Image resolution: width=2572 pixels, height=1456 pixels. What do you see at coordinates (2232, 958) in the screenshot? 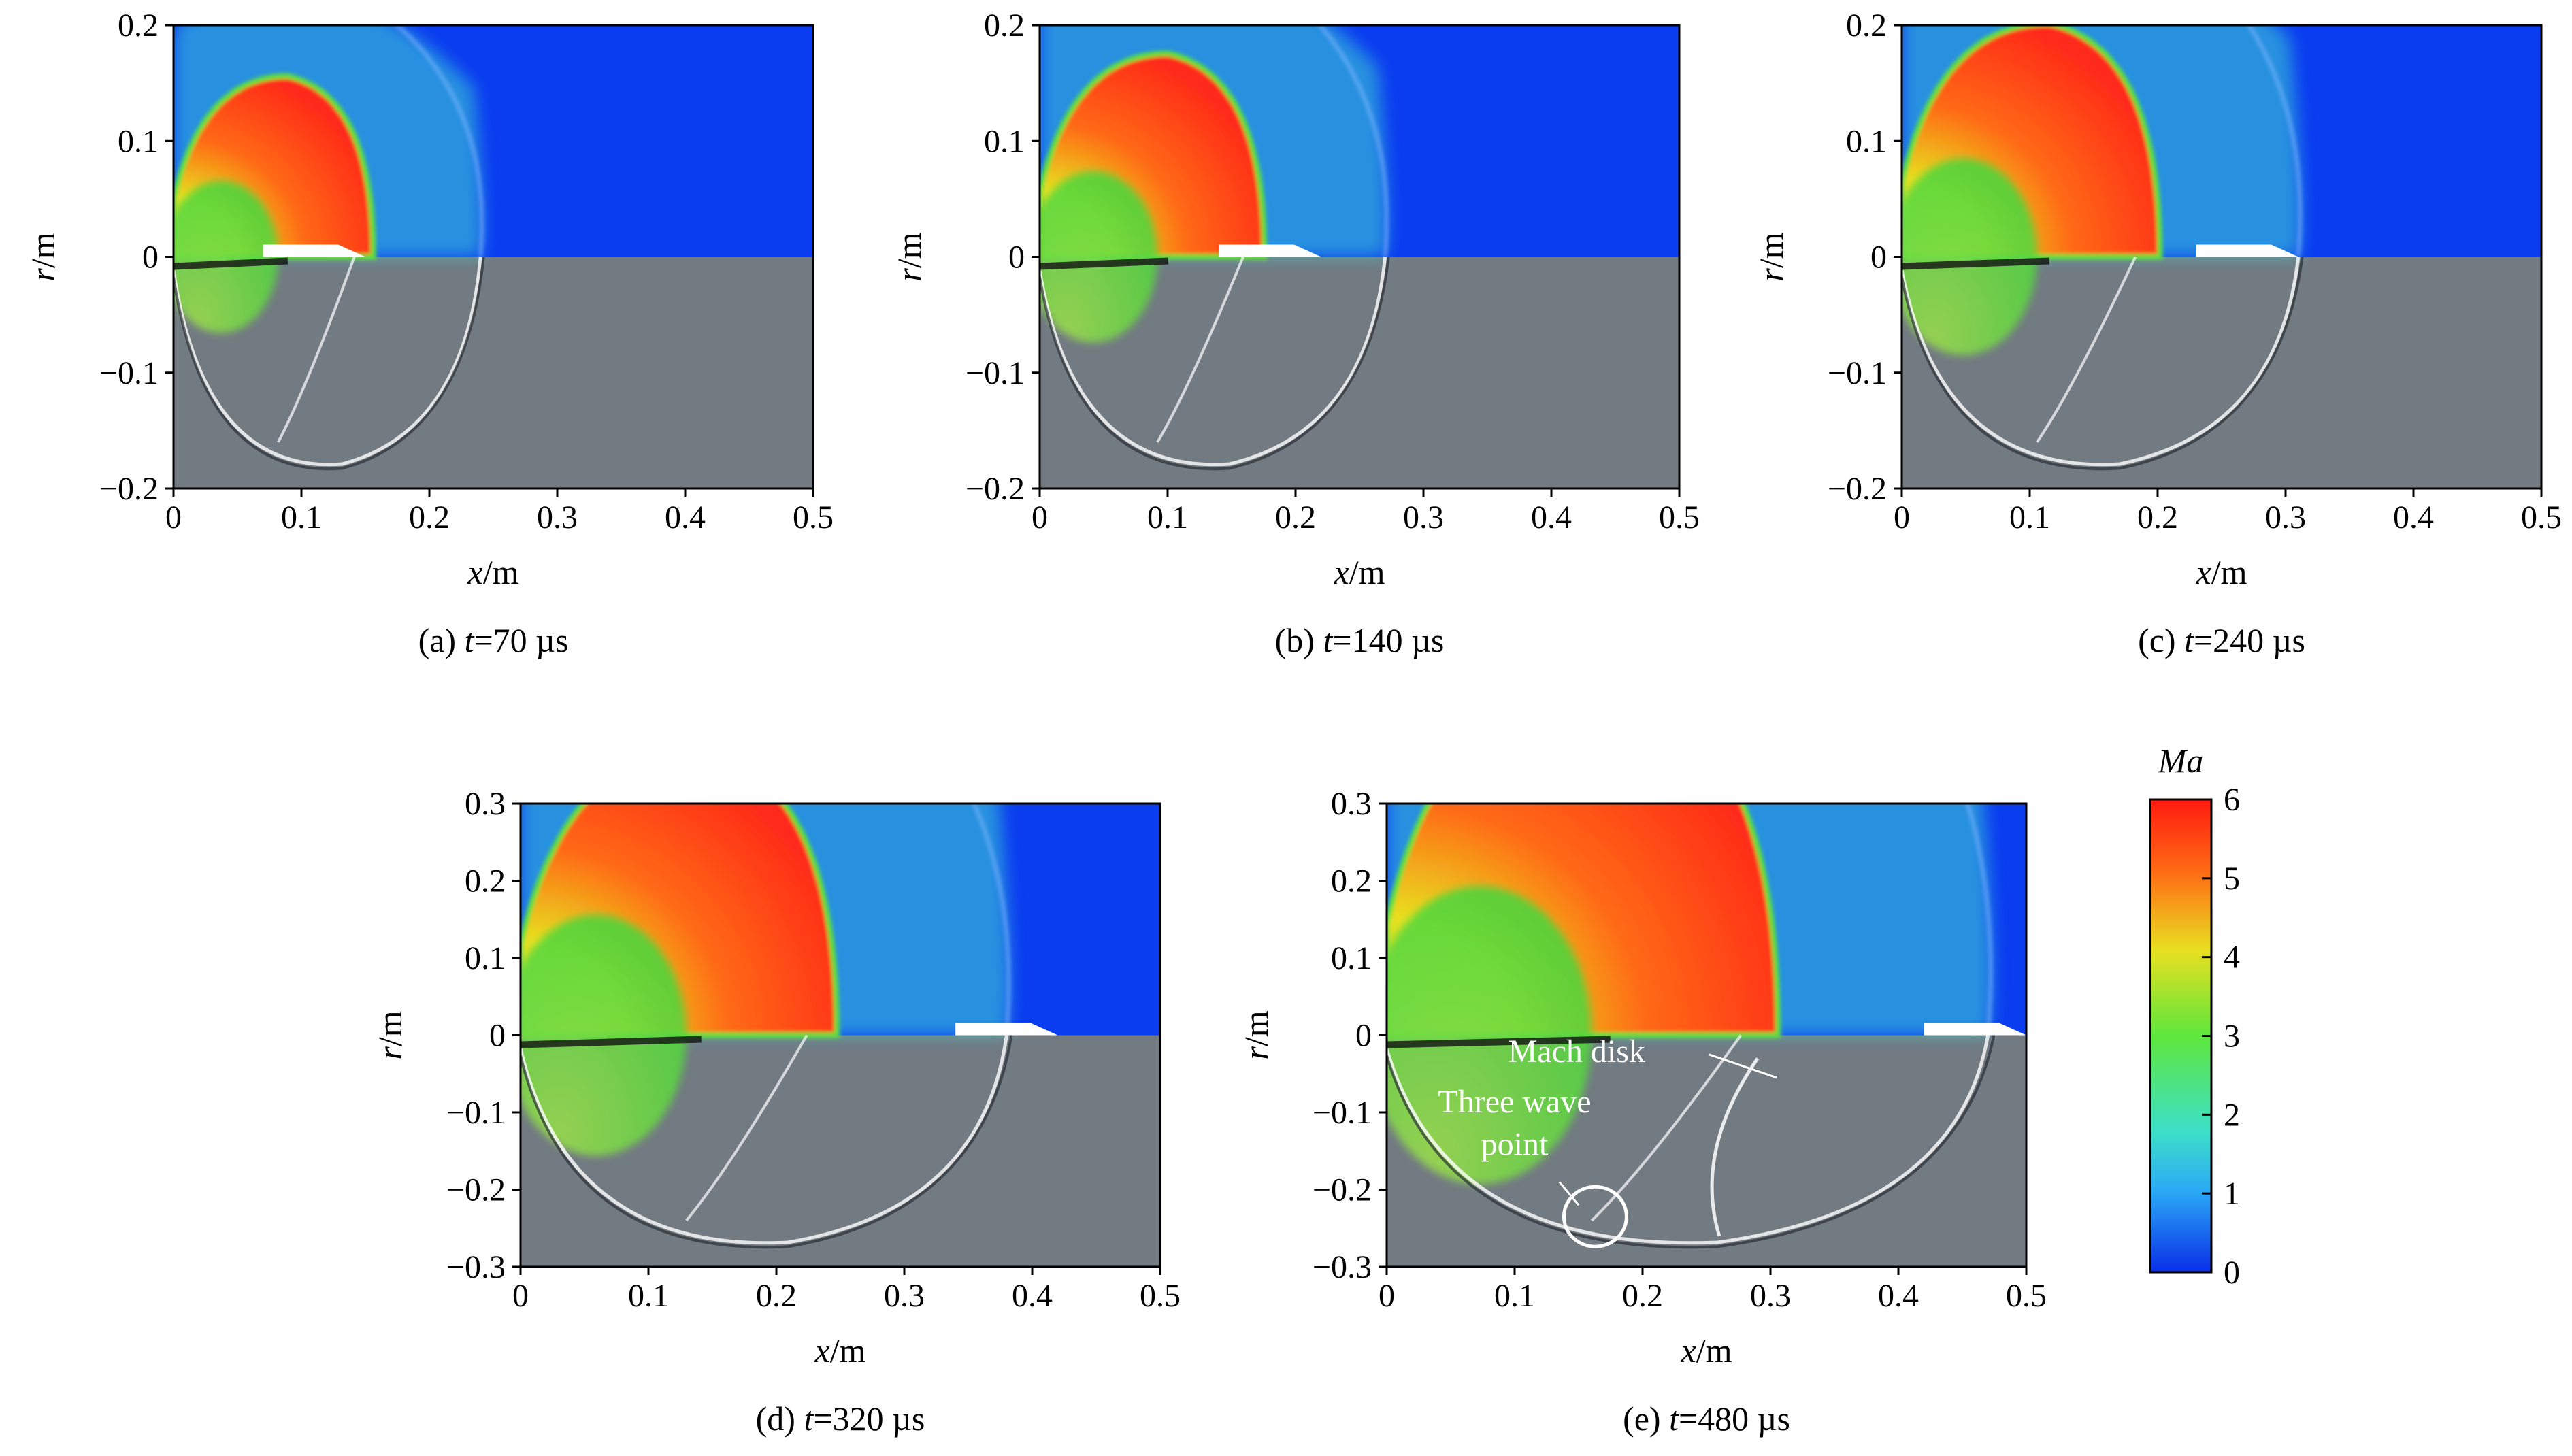
I see `colorbar-tick-label: 4` at bounding box center [2232, 958].